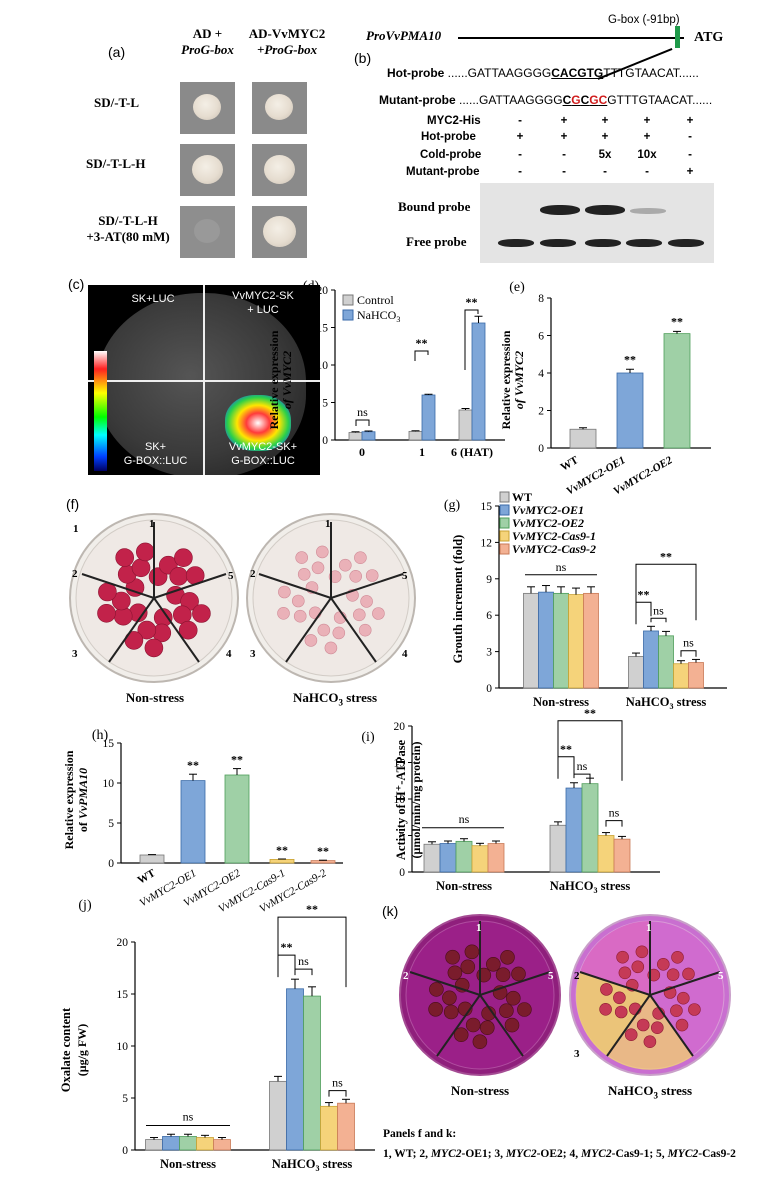 The height and width of the screenshot is (1187, 779). Describe the element at coordinates (688, 643) in the screenshot. I see `sig-label: ns` at that location.